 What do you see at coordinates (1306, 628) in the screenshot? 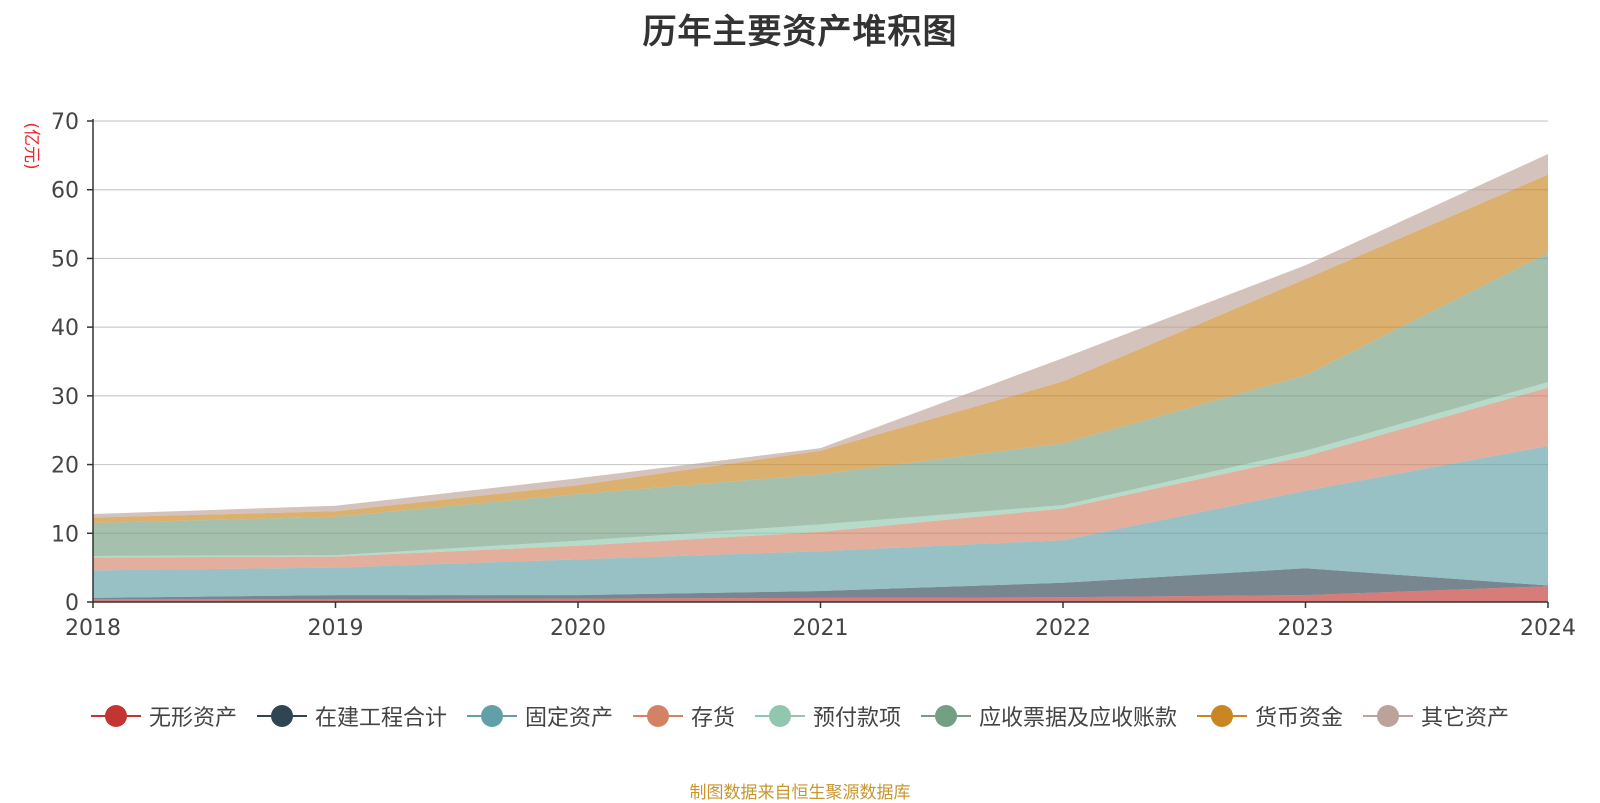
I see `x-tick-label: 2023` at bounding box center [1306, 628].